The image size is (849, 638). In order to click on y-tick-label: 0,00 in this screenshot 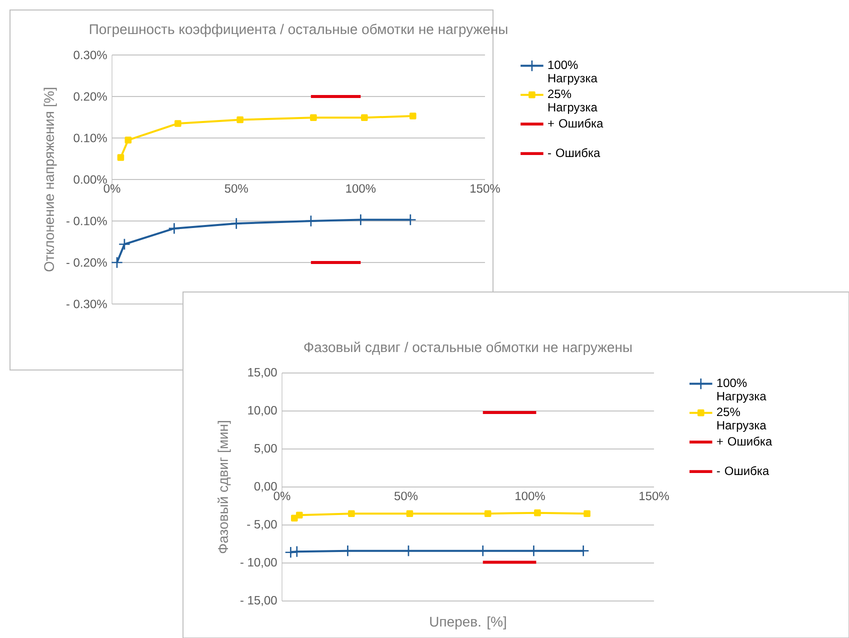, I will do `click(265, 487)`.